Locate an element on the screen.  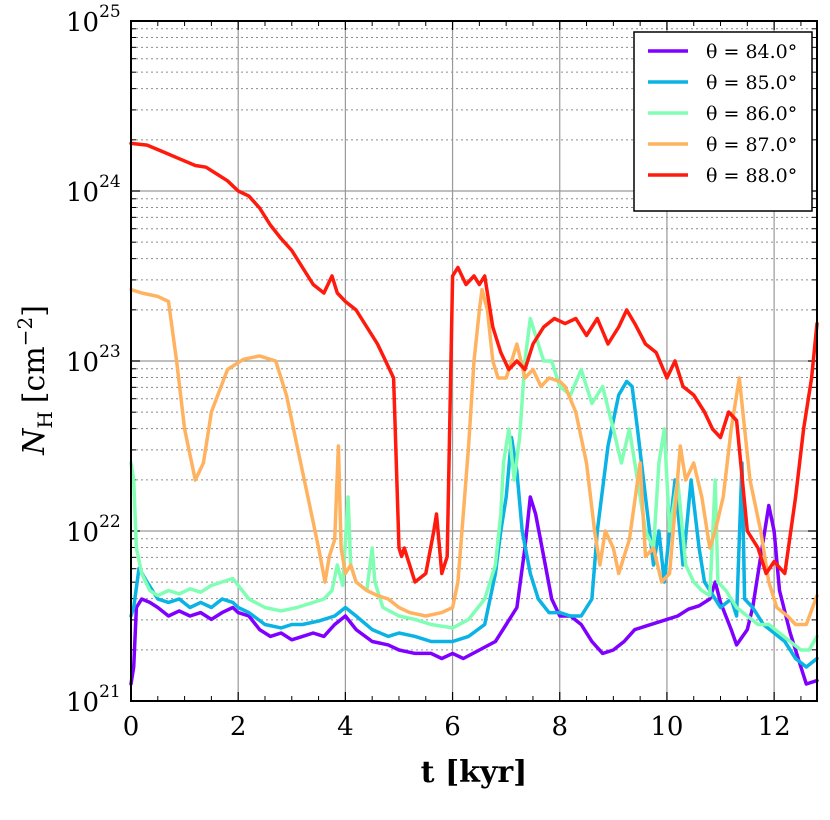
x-tick-label: 10 is located at coordinates (666, 727).